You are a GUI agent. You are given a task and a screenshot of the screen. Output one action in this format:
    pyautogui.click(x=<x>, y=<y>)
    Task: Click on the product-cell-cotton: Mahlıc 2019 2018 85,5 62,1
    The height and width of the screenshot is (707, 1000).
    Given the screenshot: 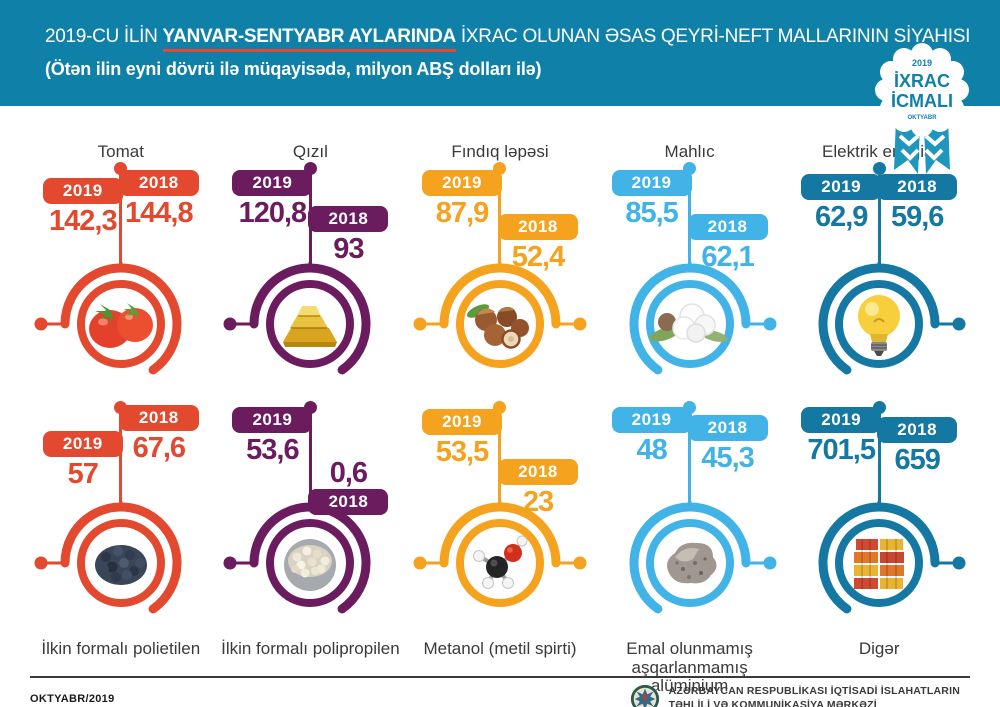 What is the action you would take?
    pyautogui.click(x=690, y=258)
    